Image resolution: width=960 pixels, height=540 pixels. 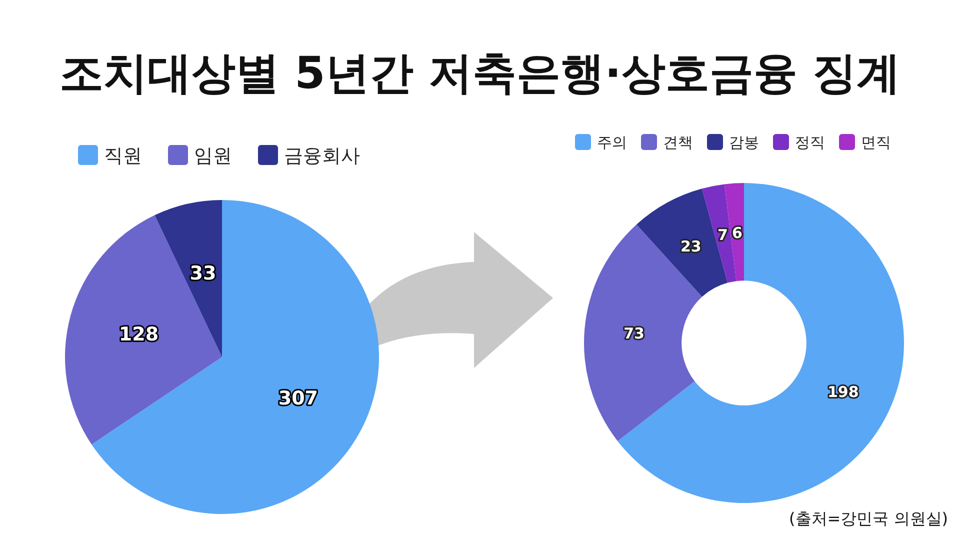 What do you see at coordinates (722, 235) in the screenshot?
I see `data-label: 7` at bounding box center [722, 235].